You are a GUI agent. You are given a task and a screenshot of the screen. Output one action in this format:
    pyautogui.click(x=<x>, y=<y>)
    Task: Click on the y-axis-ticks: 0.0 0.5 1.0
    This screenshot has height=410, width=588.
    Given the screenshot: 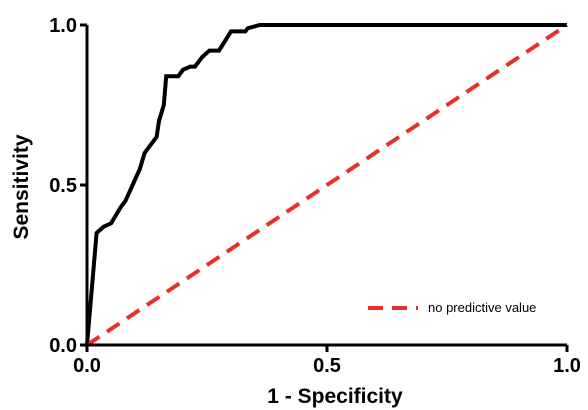 What is the action you would take?
    pyautogui.click(x=68, y=186)
    